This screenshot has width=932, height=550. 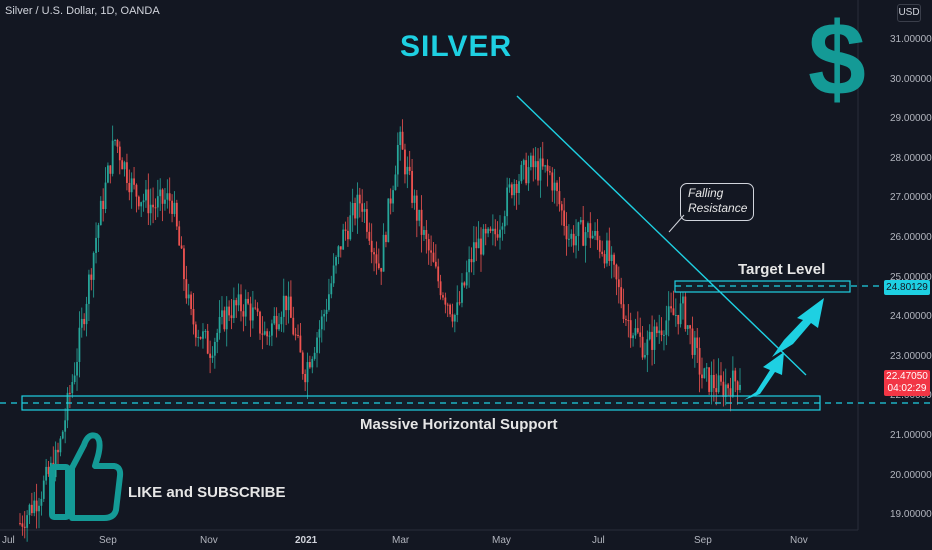 I want to click on price-tick-label: 24.00000, so click(x=911, y=317).